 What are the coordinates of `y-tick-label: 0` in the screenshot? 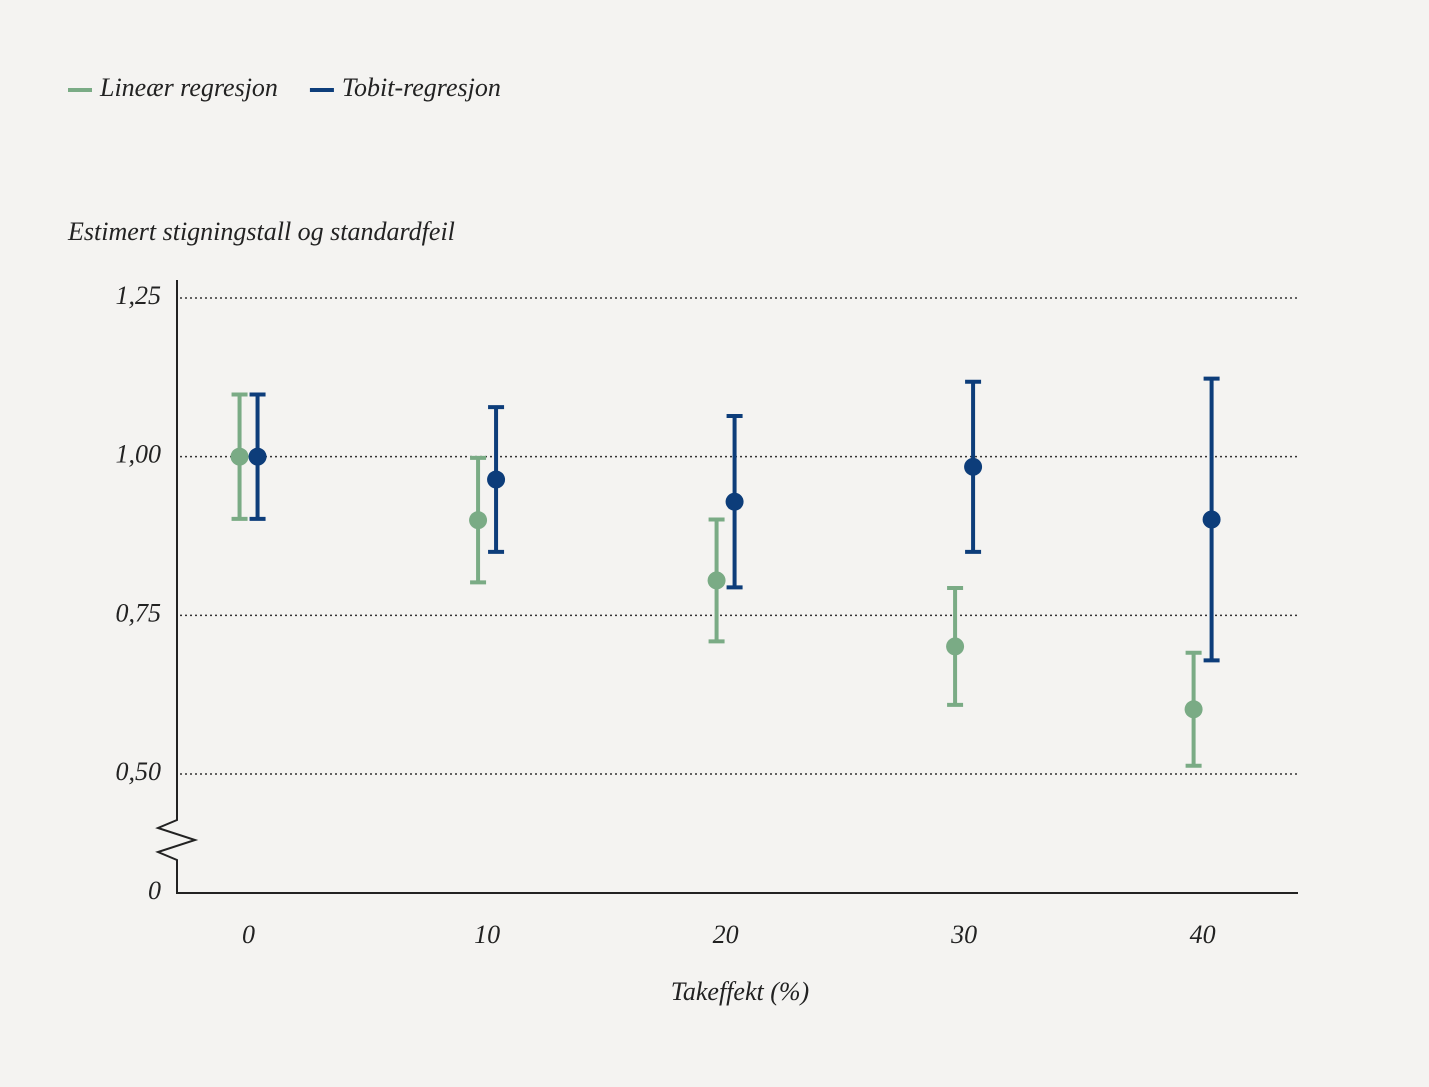 It's located at (154, 890).